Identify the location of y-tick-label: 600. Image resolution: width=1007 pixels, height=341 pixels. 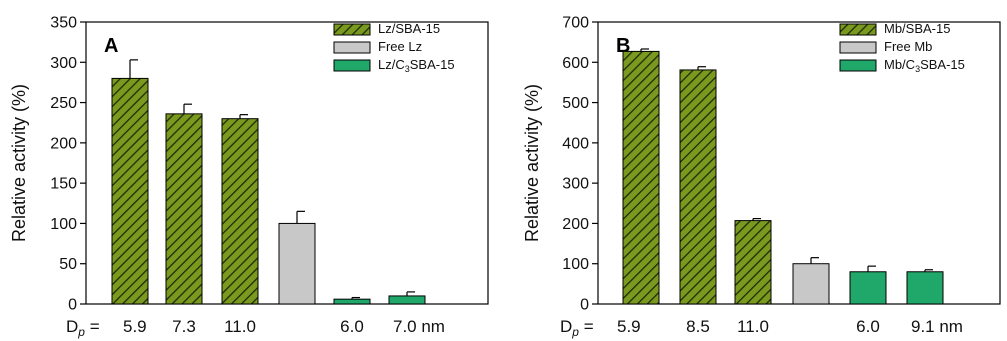
(575, 63).